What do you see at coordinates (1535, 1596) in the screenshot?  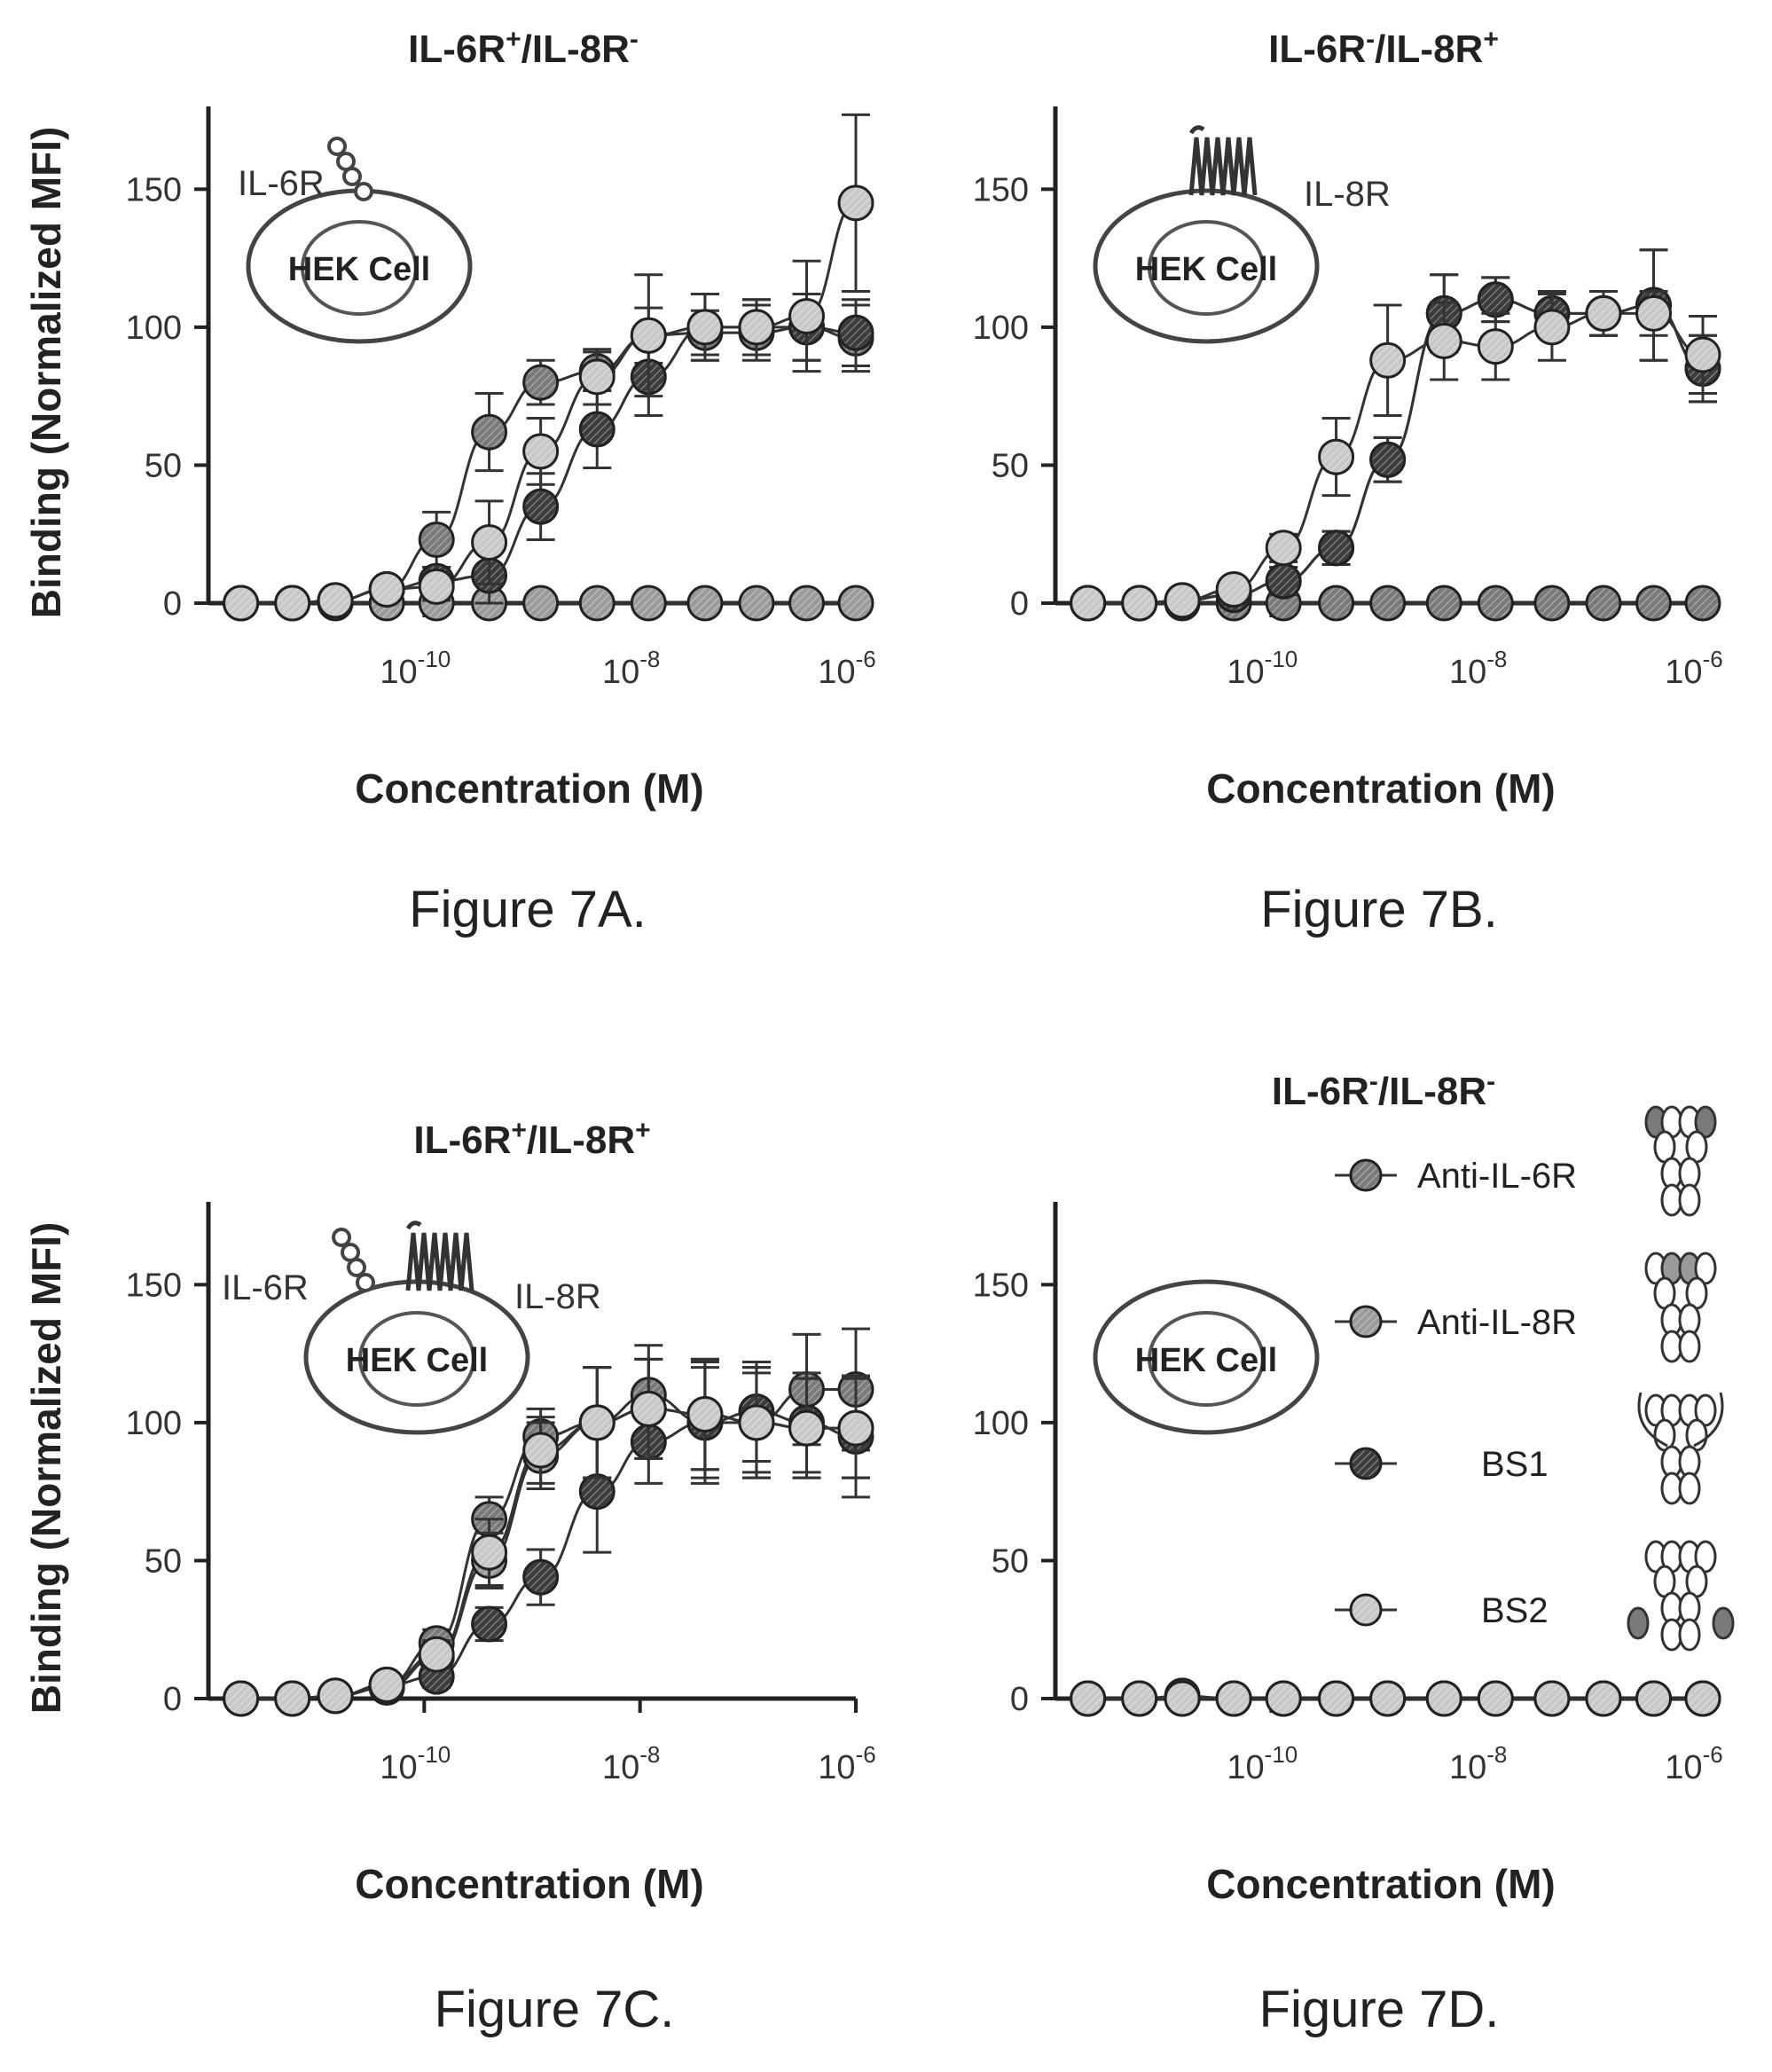 I see `legend-item: BS2` at bounding box center [1535, 1596].